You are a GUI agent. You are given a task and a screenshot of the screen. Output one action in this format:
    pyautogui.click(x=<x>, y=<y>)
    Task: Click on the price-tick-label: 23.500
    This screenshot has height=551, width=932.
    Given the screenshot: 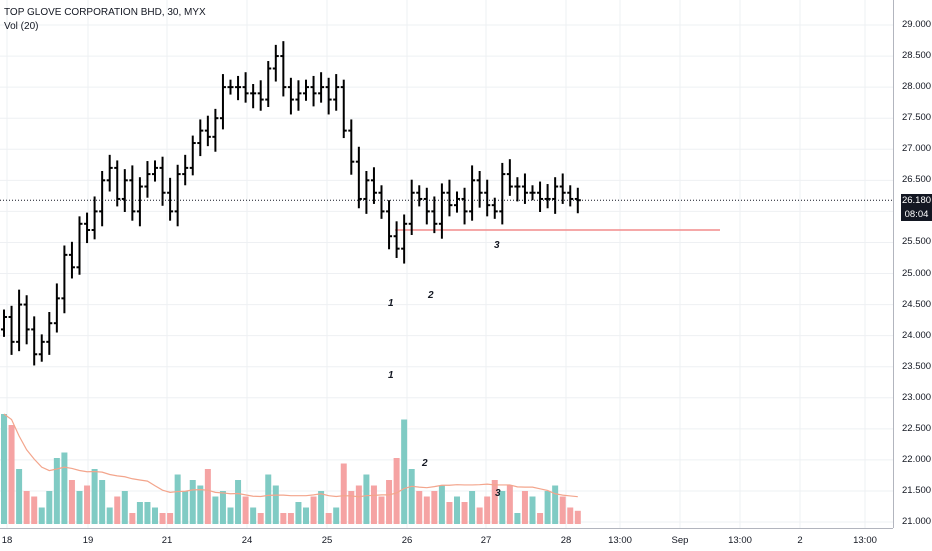 What is the action you would take?
    pyautogui.click(x=917, y=366)
    